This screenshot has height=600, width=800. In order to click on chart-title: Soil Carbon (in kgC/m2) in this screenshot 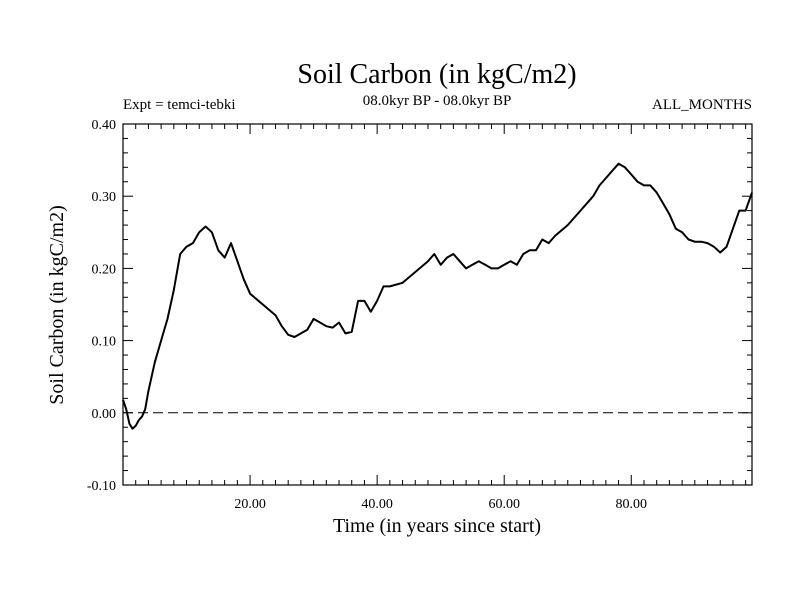, I will do `click(436, 74)`.